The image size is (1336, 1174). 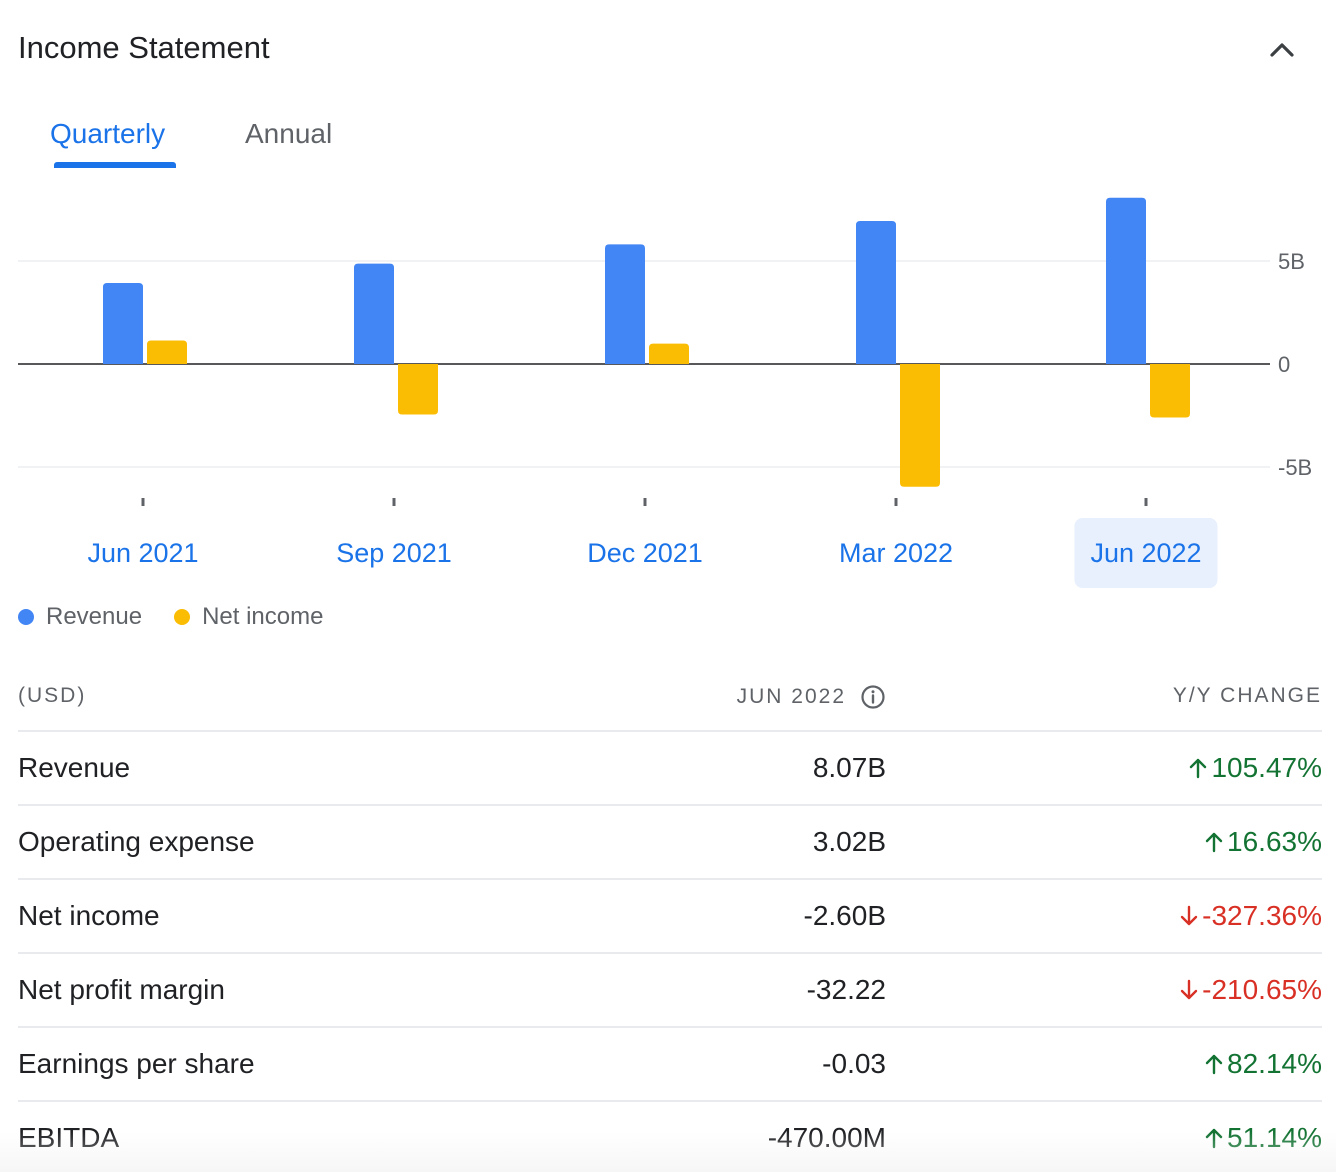 What do you see at coordinates (108, 133) in the screenshot?
I see `tab-quarterly: Quarterly` at bounding box center [108, 133].